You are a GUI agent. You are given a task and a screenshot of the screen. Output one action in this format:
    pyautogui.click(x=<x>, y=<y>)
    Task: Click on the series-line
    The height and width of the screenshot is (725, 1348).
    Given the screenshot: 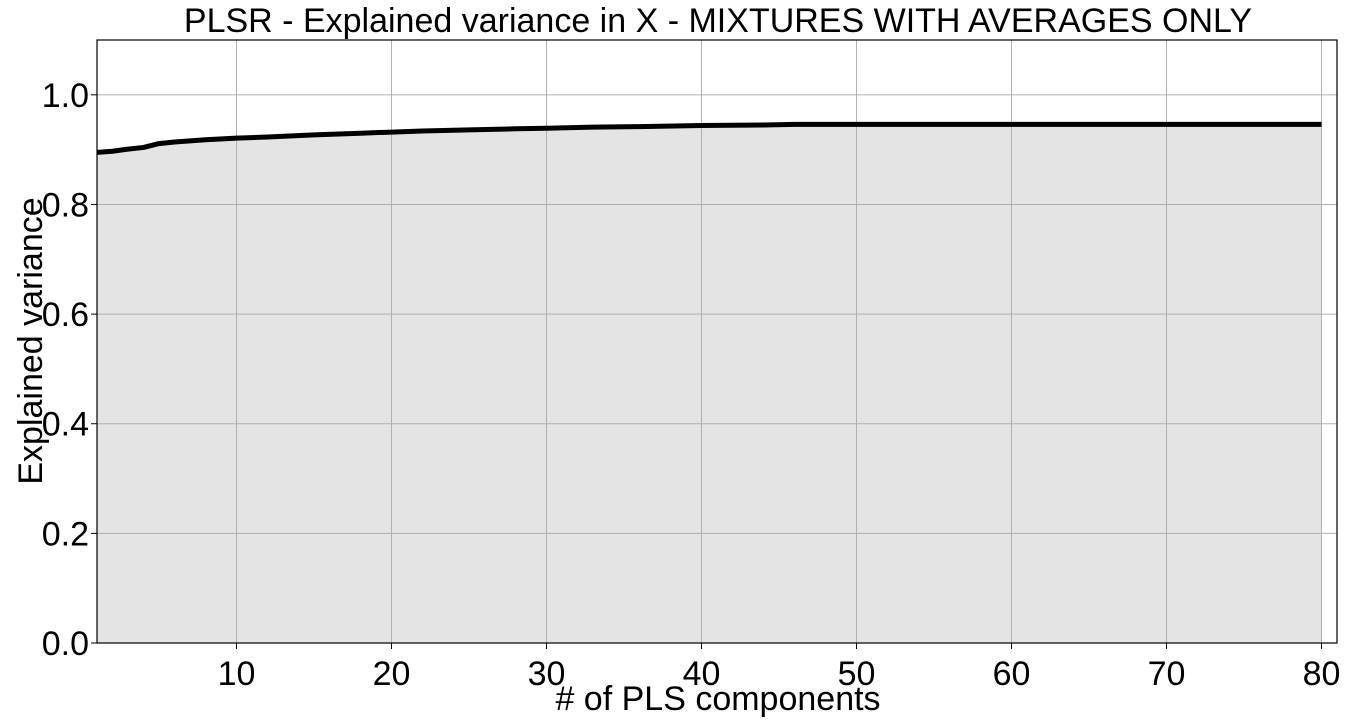 What is the action you would take?
    pyautogui.click(x=709, y=138)
    